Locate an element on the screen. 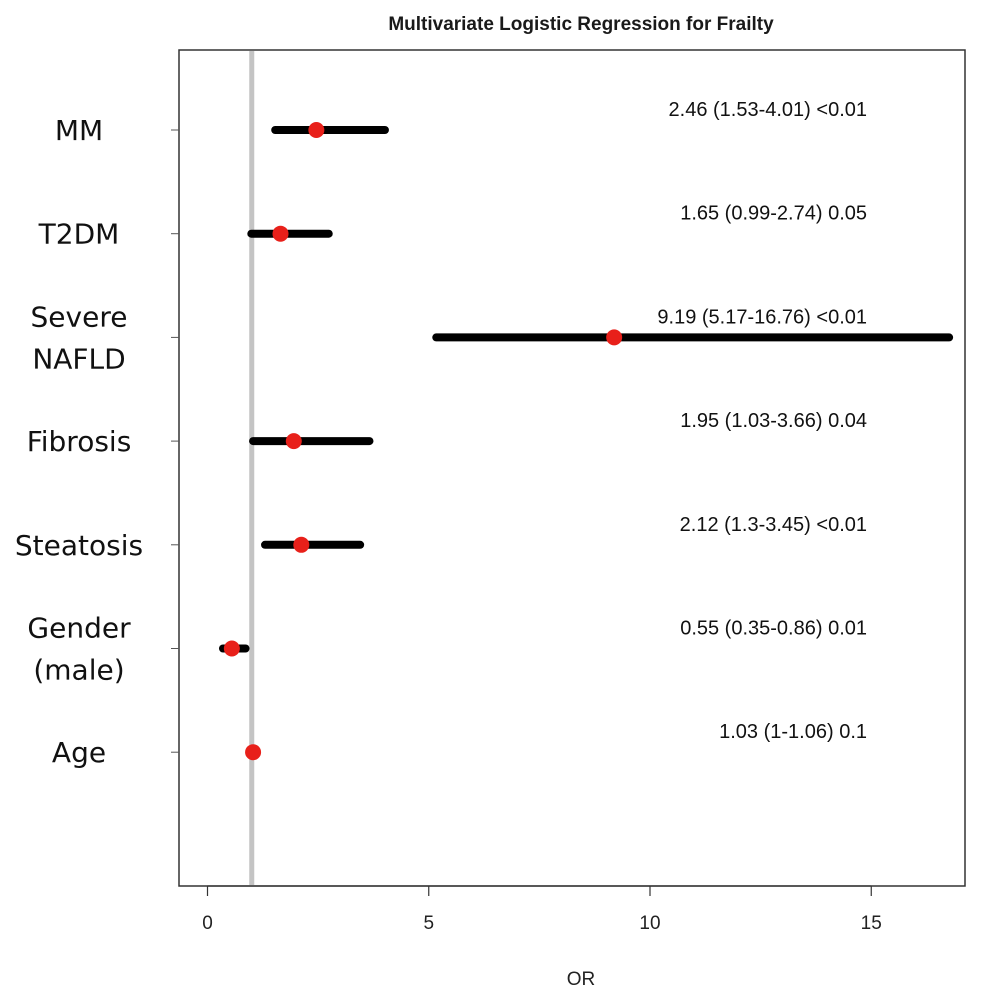 The image size is (987, 988). estimate-annotation: 1.95 (1.03-3.66) 0.04 is located at coordinates (773, 421).